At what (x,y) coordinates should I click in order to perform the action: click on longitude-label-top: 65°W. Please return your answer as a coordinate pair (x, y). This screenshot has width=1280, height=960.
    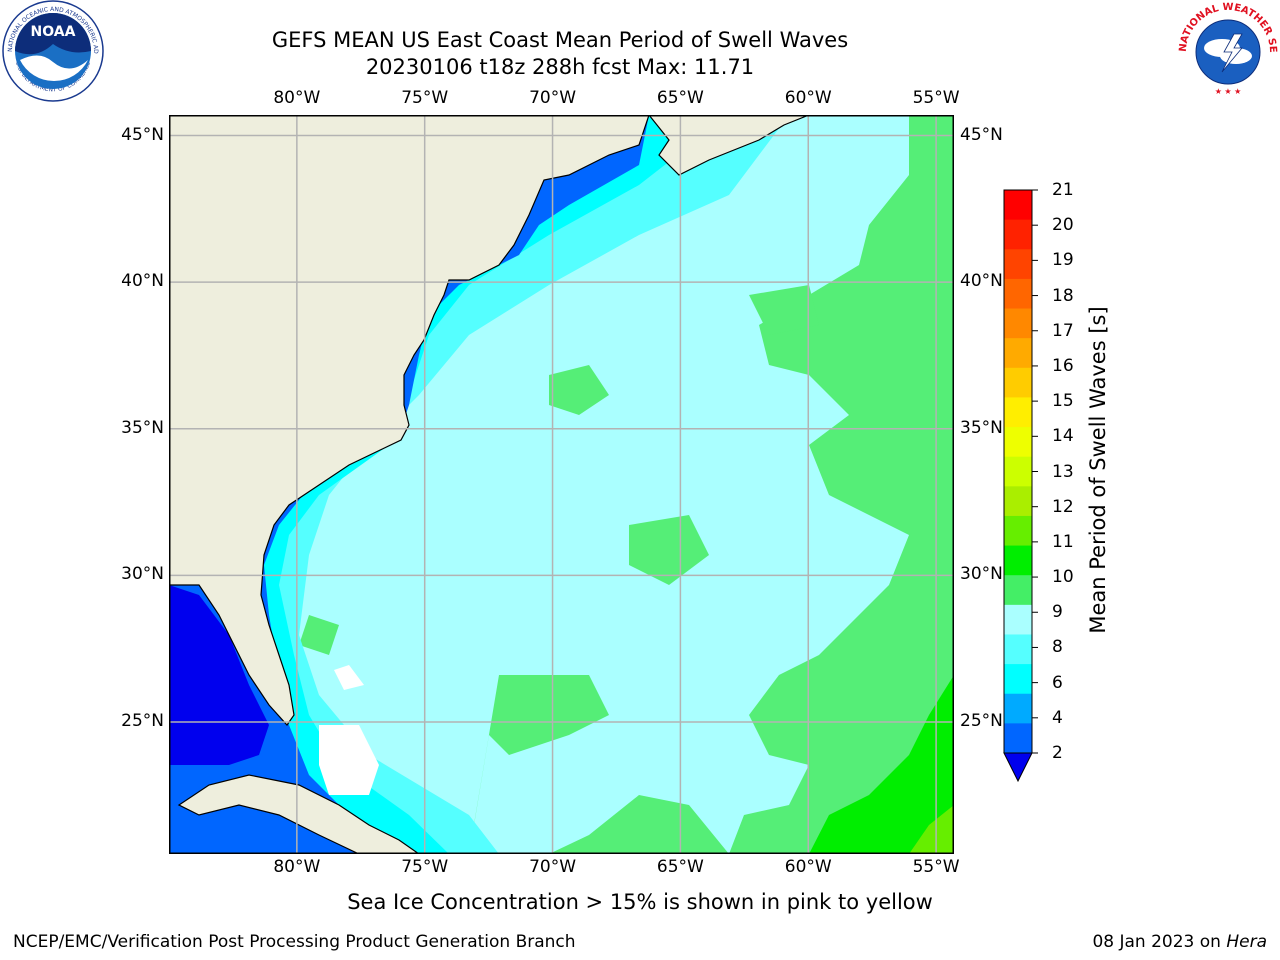
    Looking at the image, I should click on (680, 98).